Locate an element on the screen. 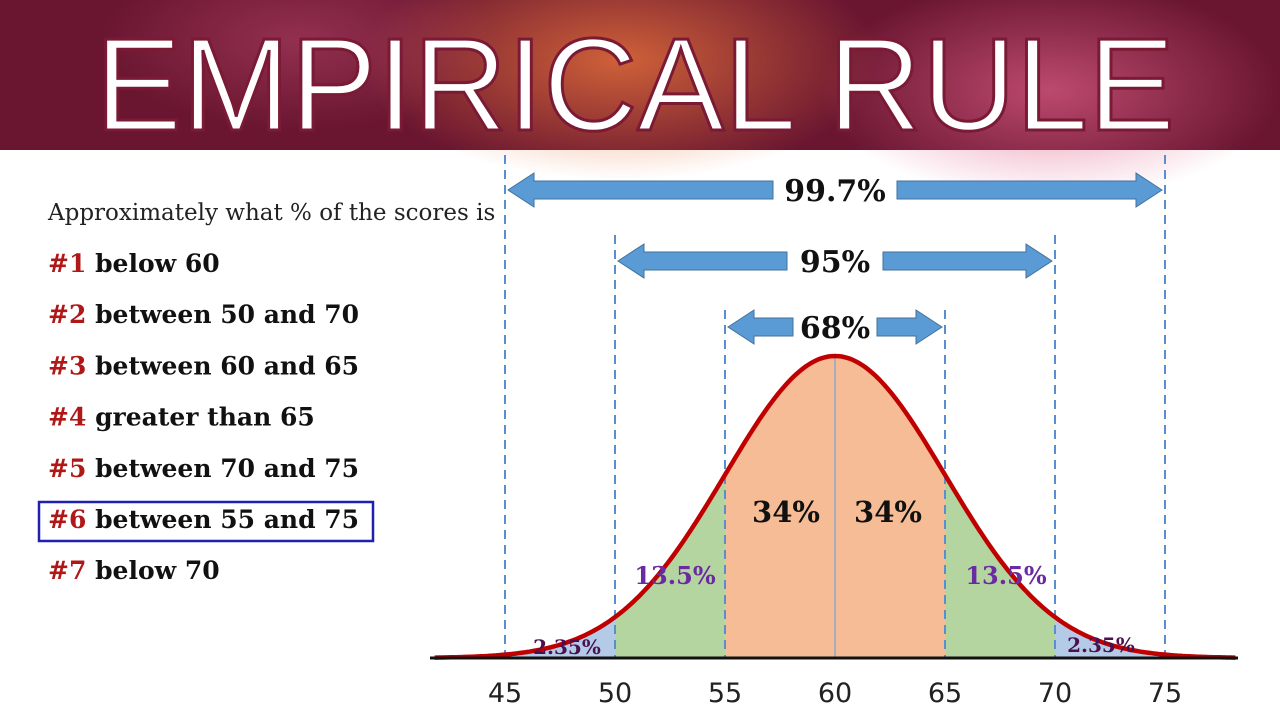 This screenshot has width=1280, height=720. axis-label: 65 is located at coordinates (945, 693).